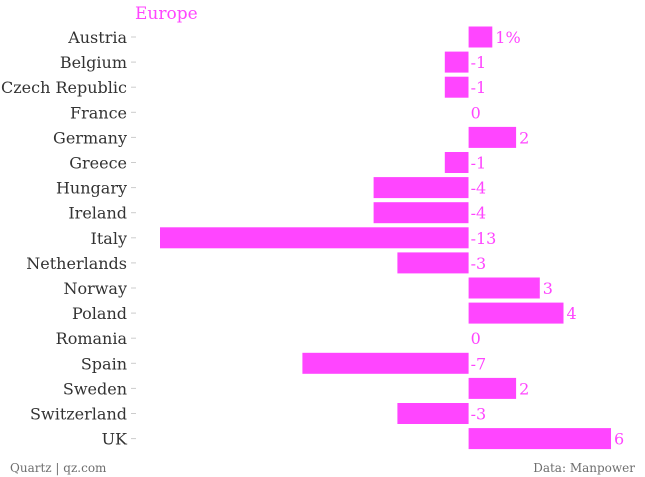 This screenshot has height=477, width=645. What do you see at coordinates (480, 37) in the screenshot?
I see `bar-austria` at bounding box center [480, 37].